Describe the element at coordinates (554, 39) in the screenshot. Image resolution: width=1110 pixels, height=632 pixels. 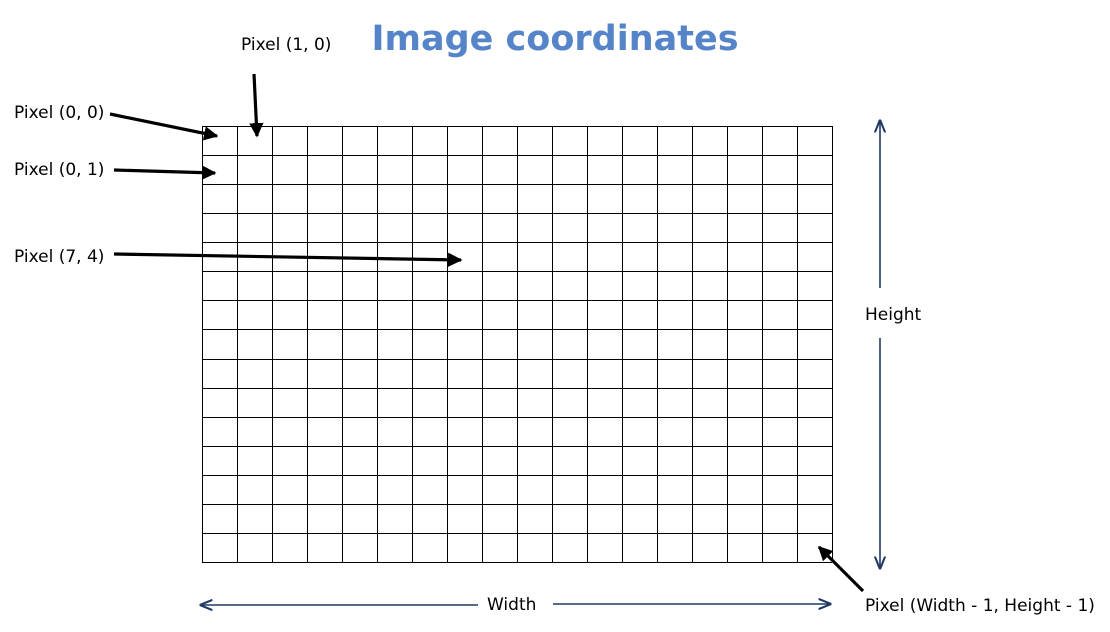
I see `page-title: Image coordinates` at that location.